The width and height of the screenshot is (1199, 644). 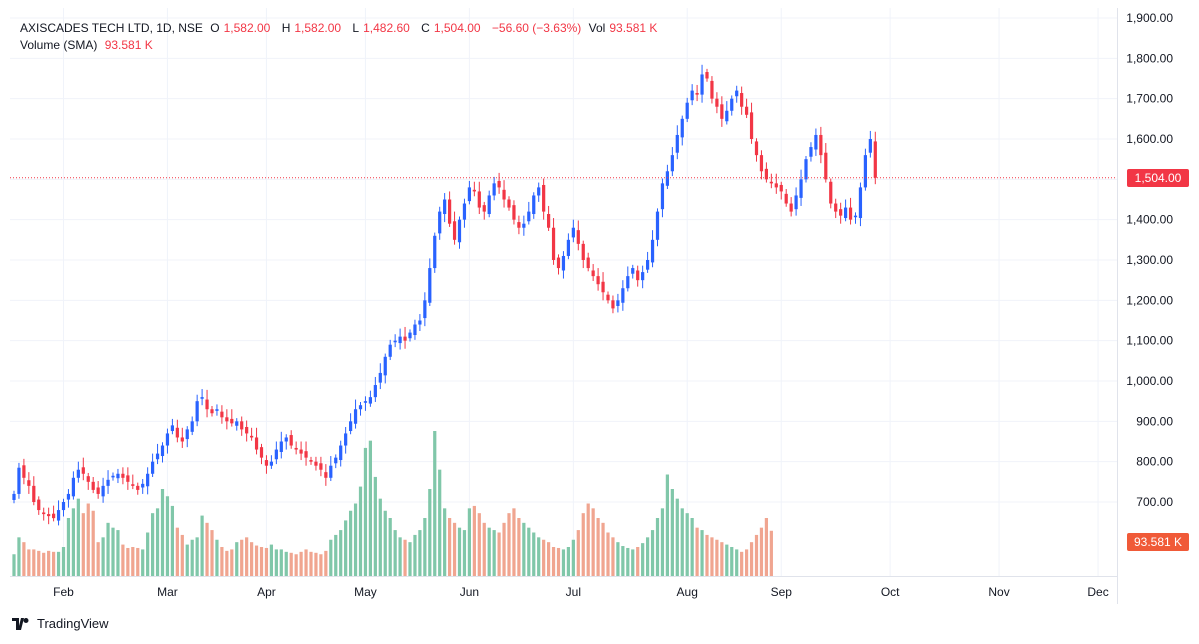 What do you see at coordinates (59, 45) in the screenshot?
I see `volume-sma-label: Volume (SMA)` at bounding box center [59, 45].